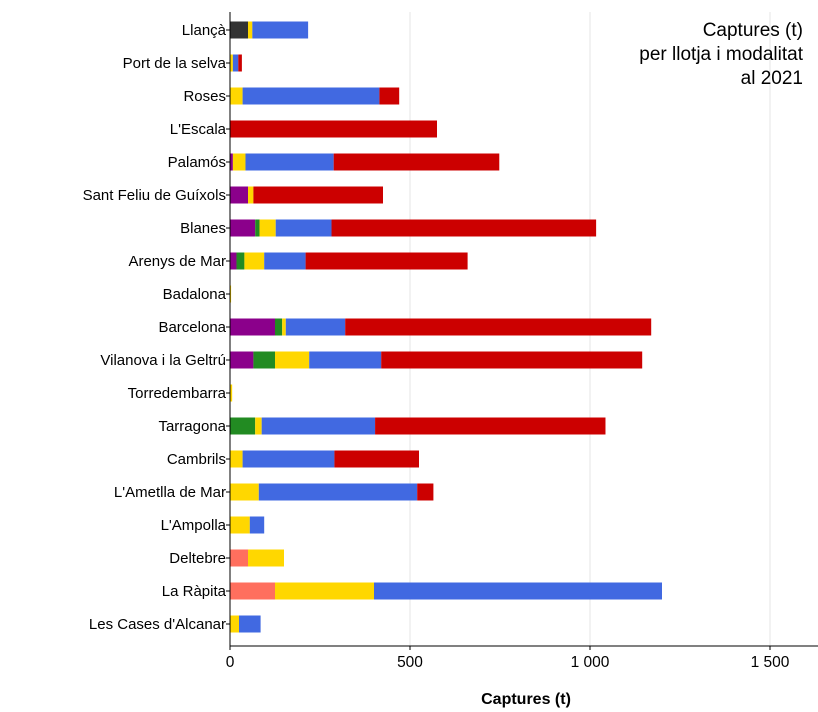 The width and height of the screenshot is (818, 712). Describe the element at coordinates (753, 30) in the screenshot. I see `chart-title-line: Captures (t)` at that location.